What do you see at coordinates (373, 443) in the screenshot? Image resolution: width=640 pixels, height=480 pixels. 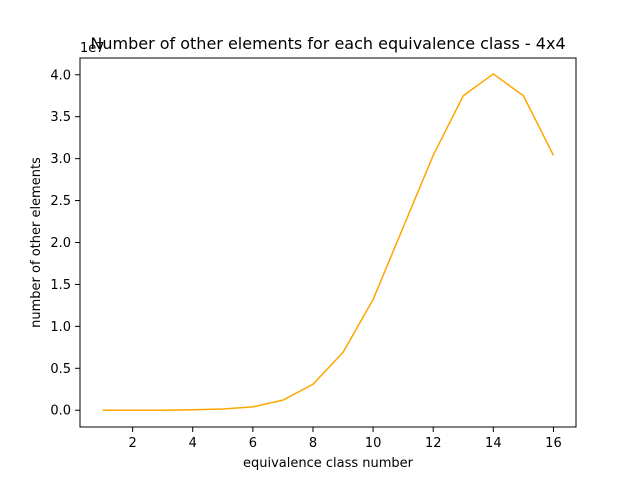 I see `x-tick-label: 10` at bounding box center [373, 443].